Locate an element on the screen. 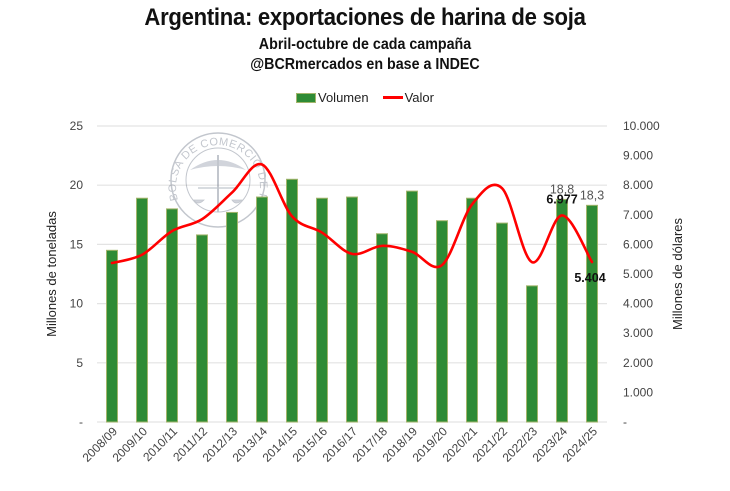 The width and height of the screenshot is (730, 491). y-tick-label: - is located at coordinates (81, 422).